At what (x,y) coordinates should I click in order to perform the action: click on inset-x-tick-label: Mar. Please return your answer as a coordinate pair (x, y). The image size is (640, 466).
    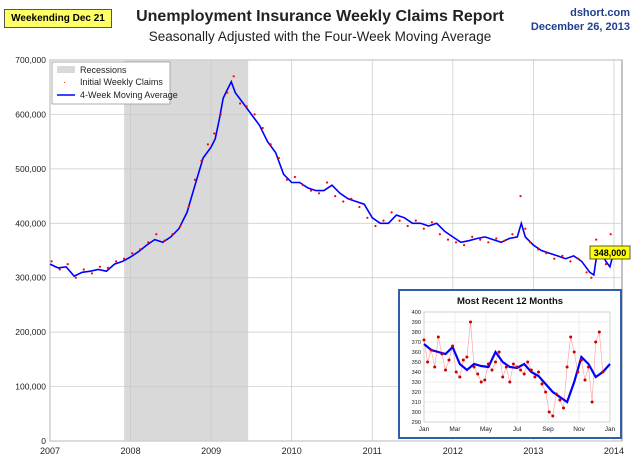
    Looking at the image, I should click on (455, 429).